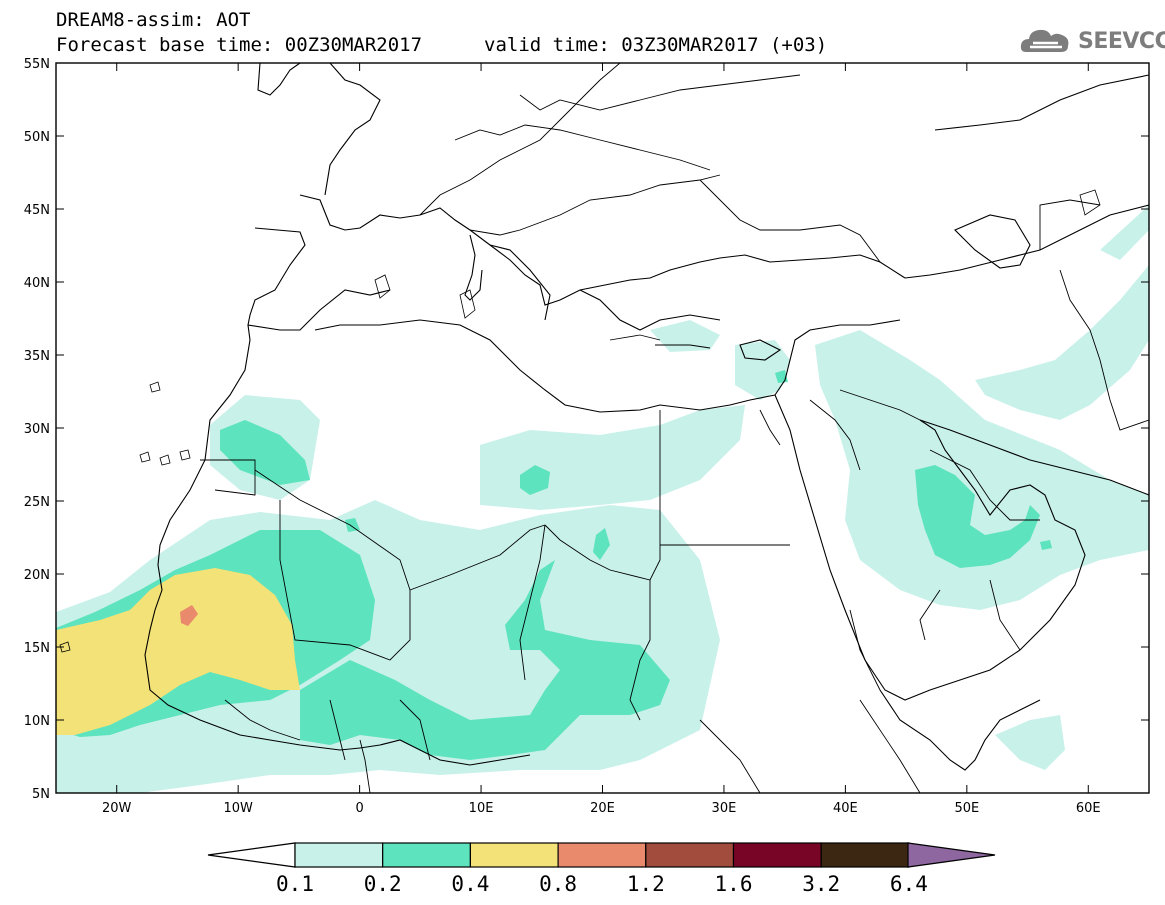 This screenshot has width=1165, height=905. Describe the element at coordinates (238, 808) in the screenshot. I see `lon-label: 10W` at that location.